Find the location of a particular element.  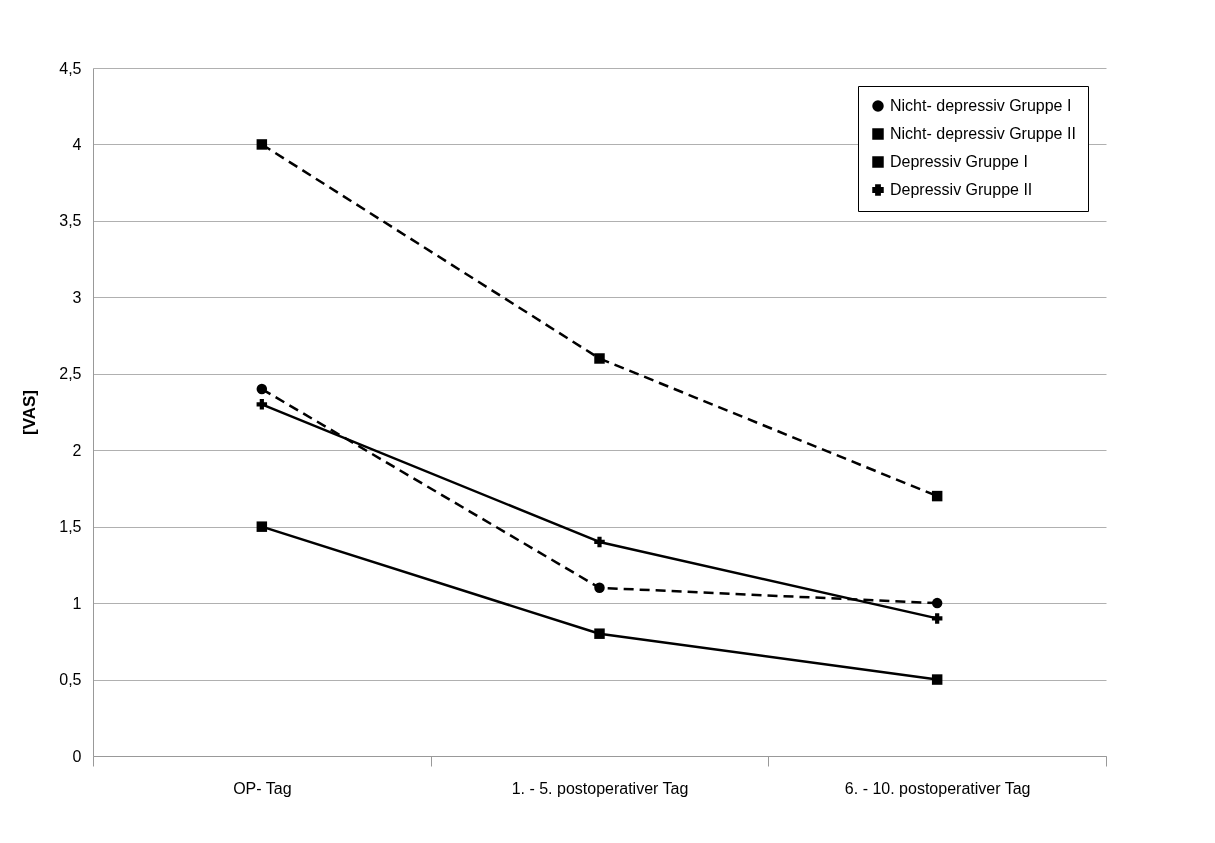

y-tick-label: 2,5 is located at coordinates (70, 374).